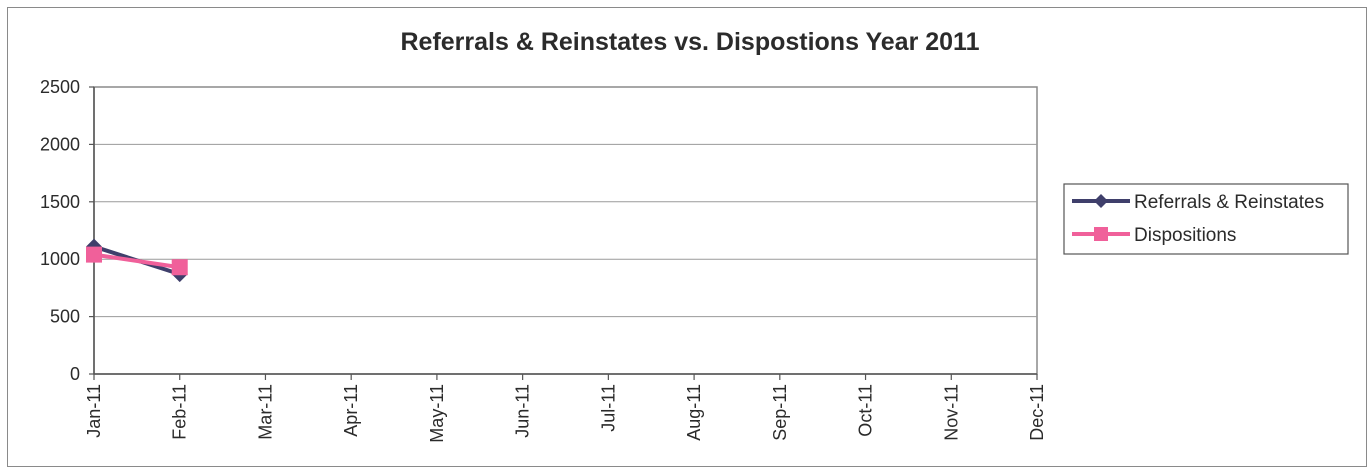 This screenshot has width=1367, height=467. I want to click on x-tick-label: Mar-11, so click(265, 412).